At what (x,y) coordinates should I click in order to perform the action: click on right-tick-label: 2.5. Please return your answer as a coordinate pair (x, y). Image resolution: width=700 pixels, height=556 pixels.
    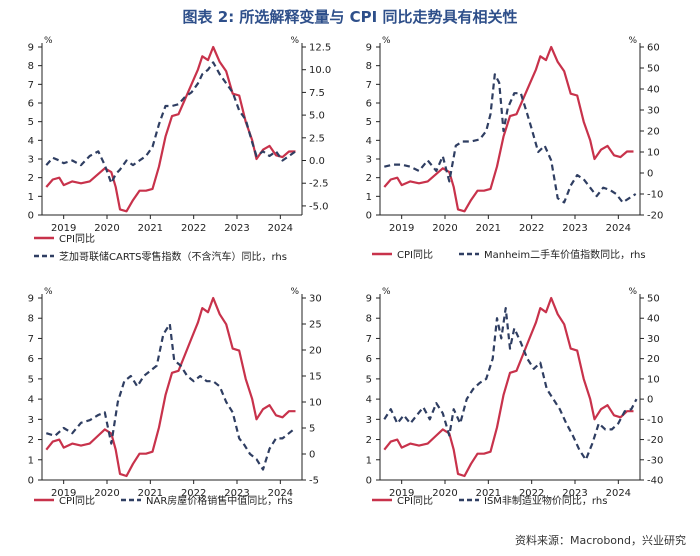
    Looking at the image, I should click on (317, 138).